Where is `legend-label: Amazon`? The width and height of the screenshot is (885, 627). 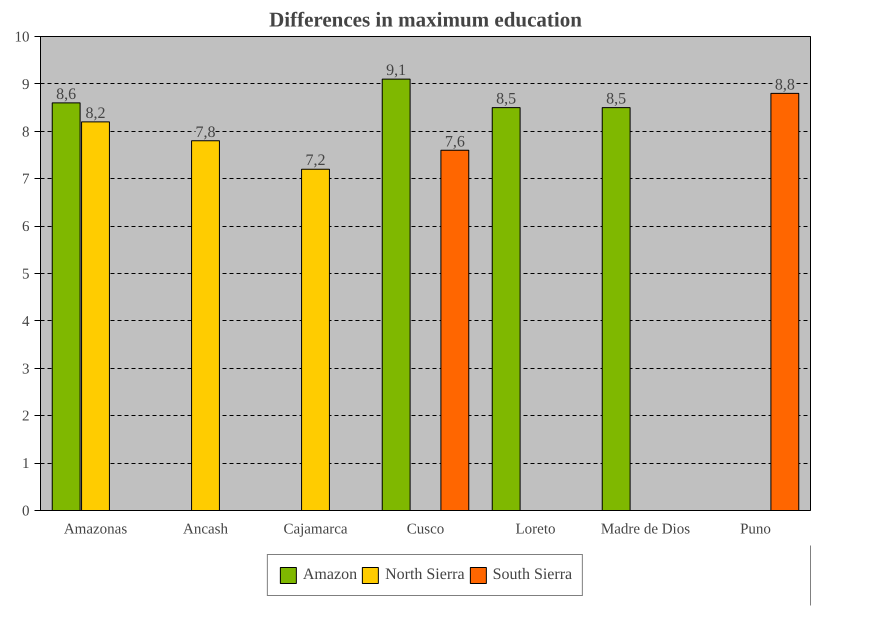 legend-label: Amazon is located at coordinates (330, 575).